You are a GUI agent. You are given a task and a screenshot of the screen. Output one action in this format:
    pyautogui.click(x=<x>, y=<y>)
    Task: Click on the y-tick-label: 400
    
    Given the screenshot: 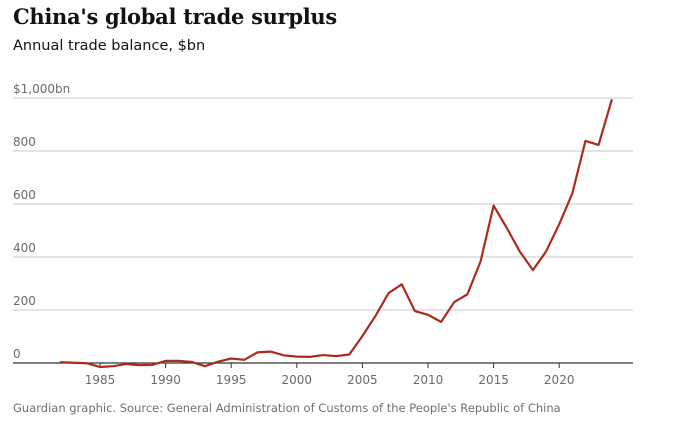 What is the action you would take?
    pyautogui.click(x=24, y=248)
    